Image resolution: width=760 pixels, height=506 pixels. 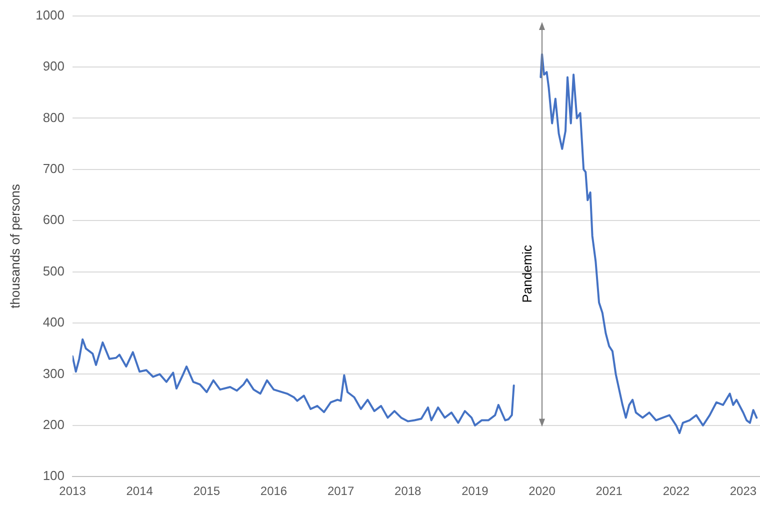 I want to click on y-tick-label: 800, so click(x=53, y=117).